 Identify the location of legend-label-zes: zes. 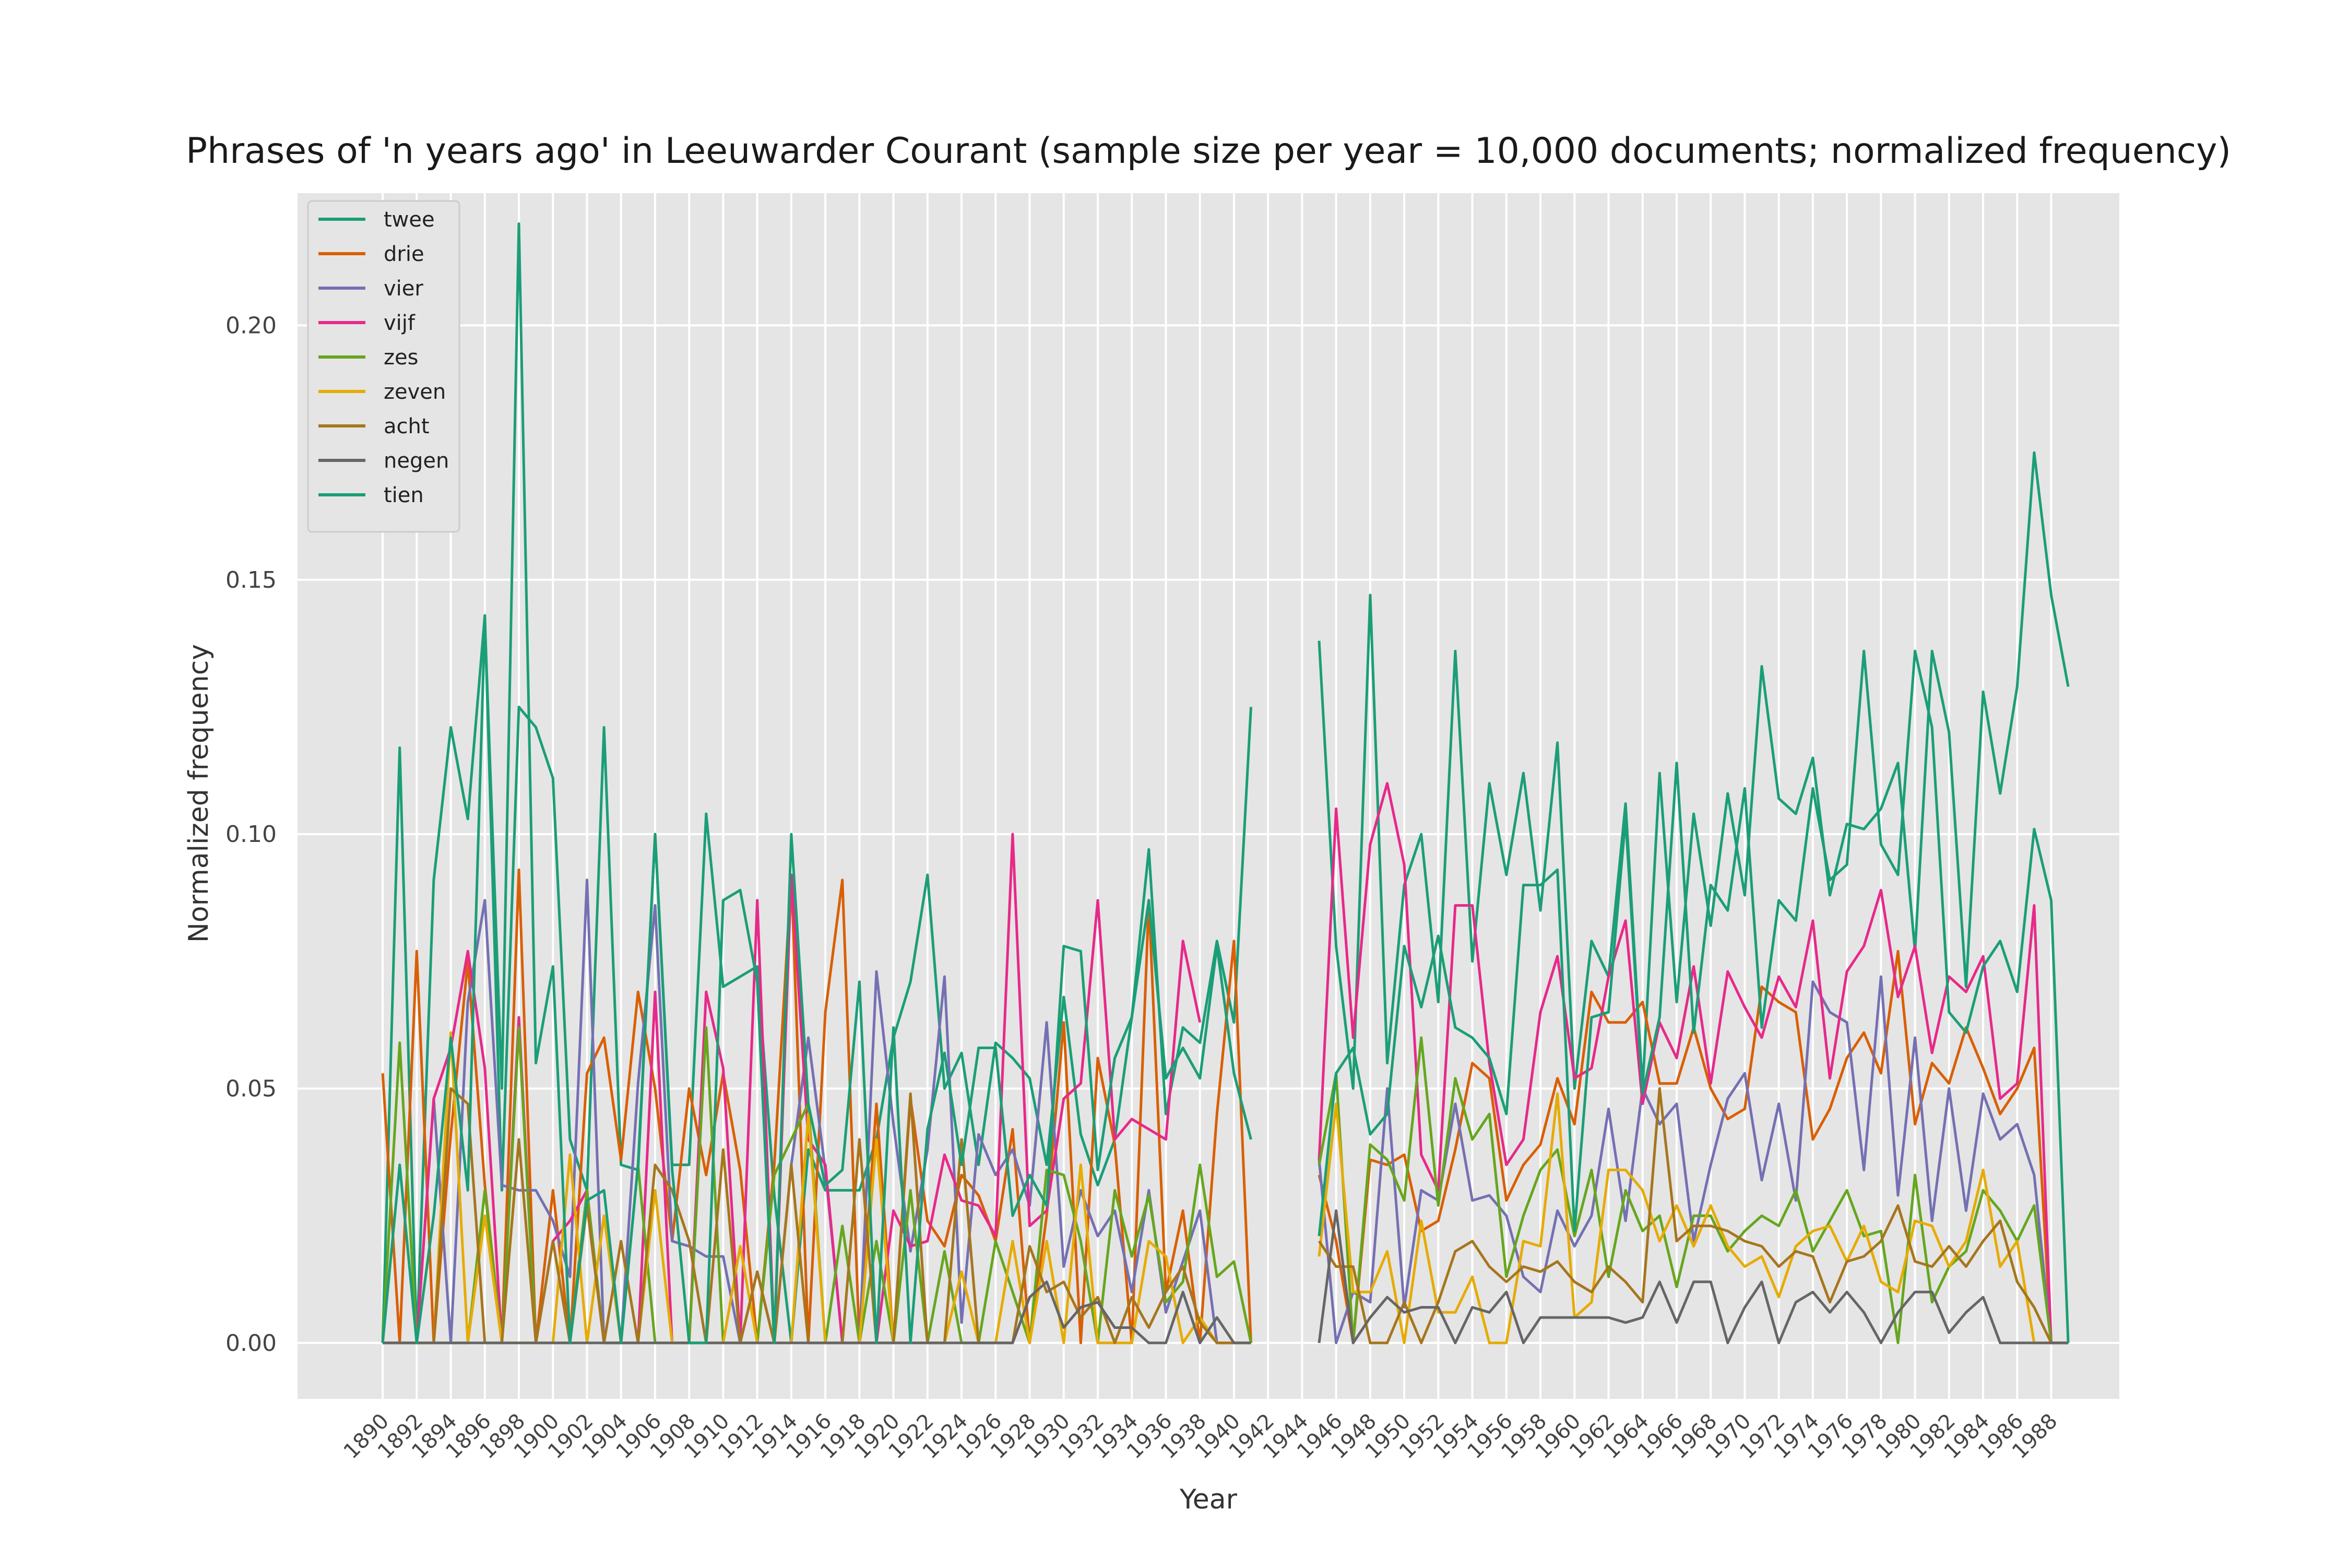
(401, 358).